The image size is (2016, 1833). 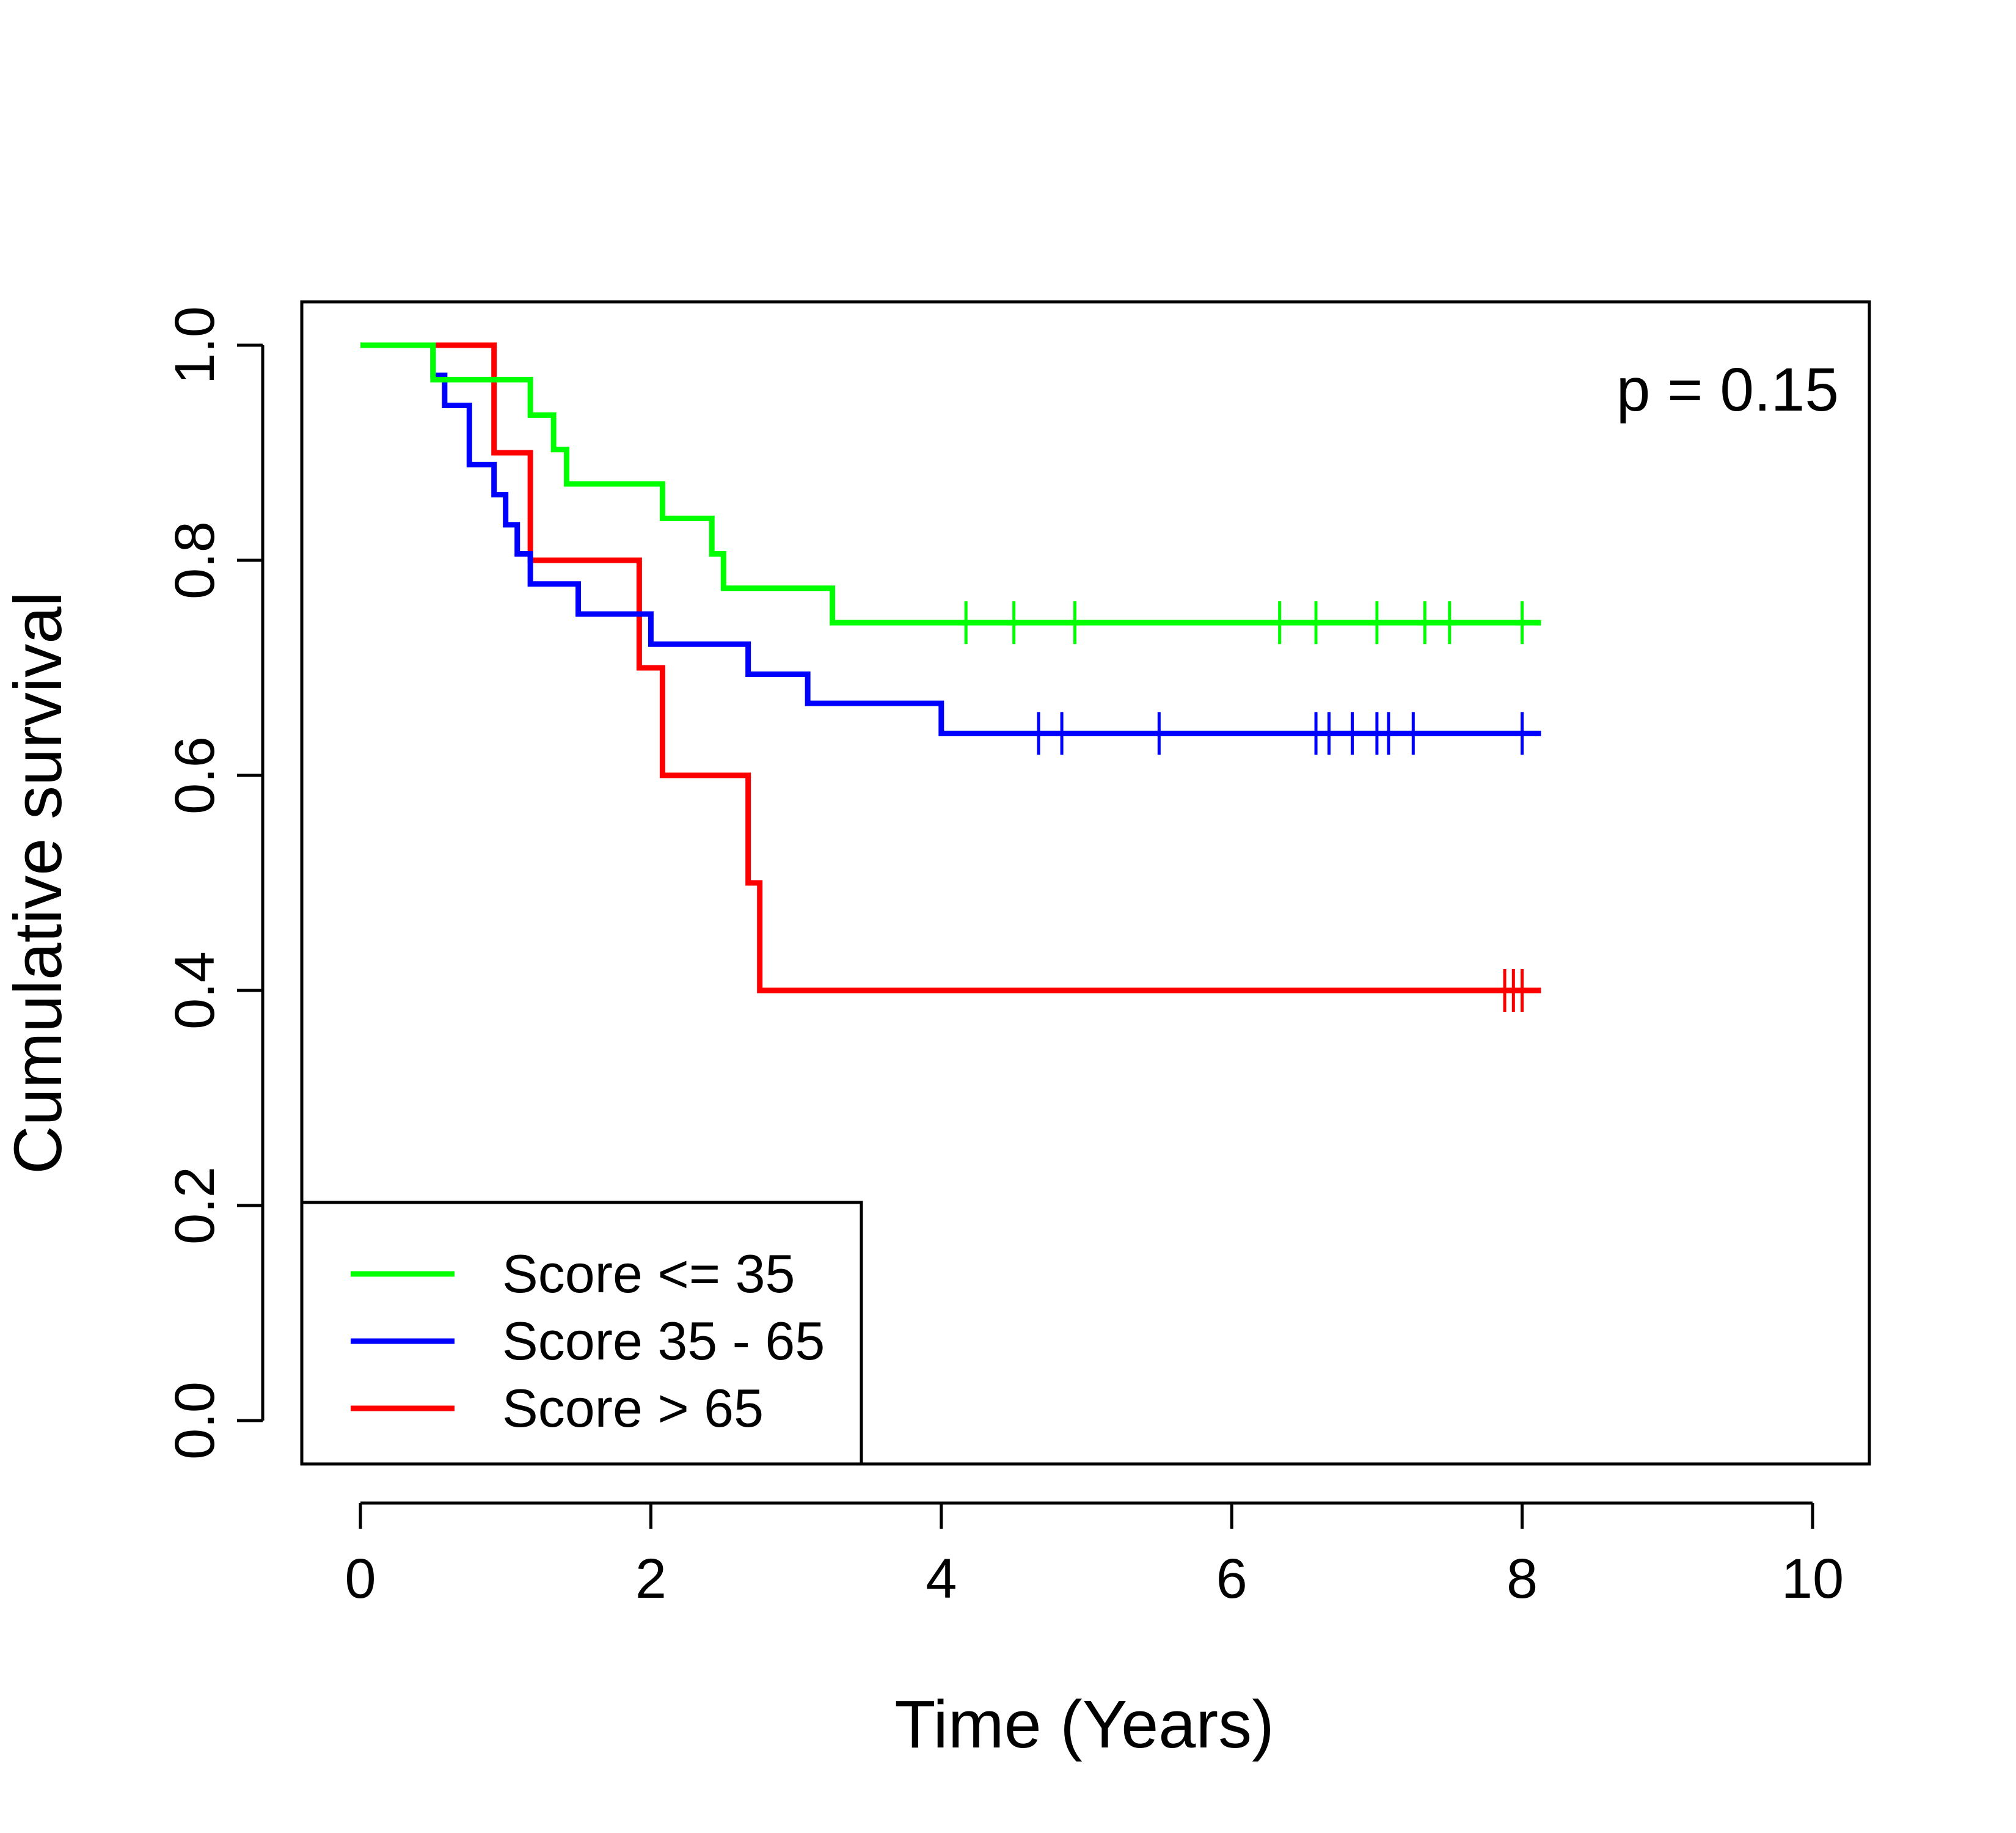 I want to click on p-value-annotation: p = 0.15, so click(x=1727, y=390).